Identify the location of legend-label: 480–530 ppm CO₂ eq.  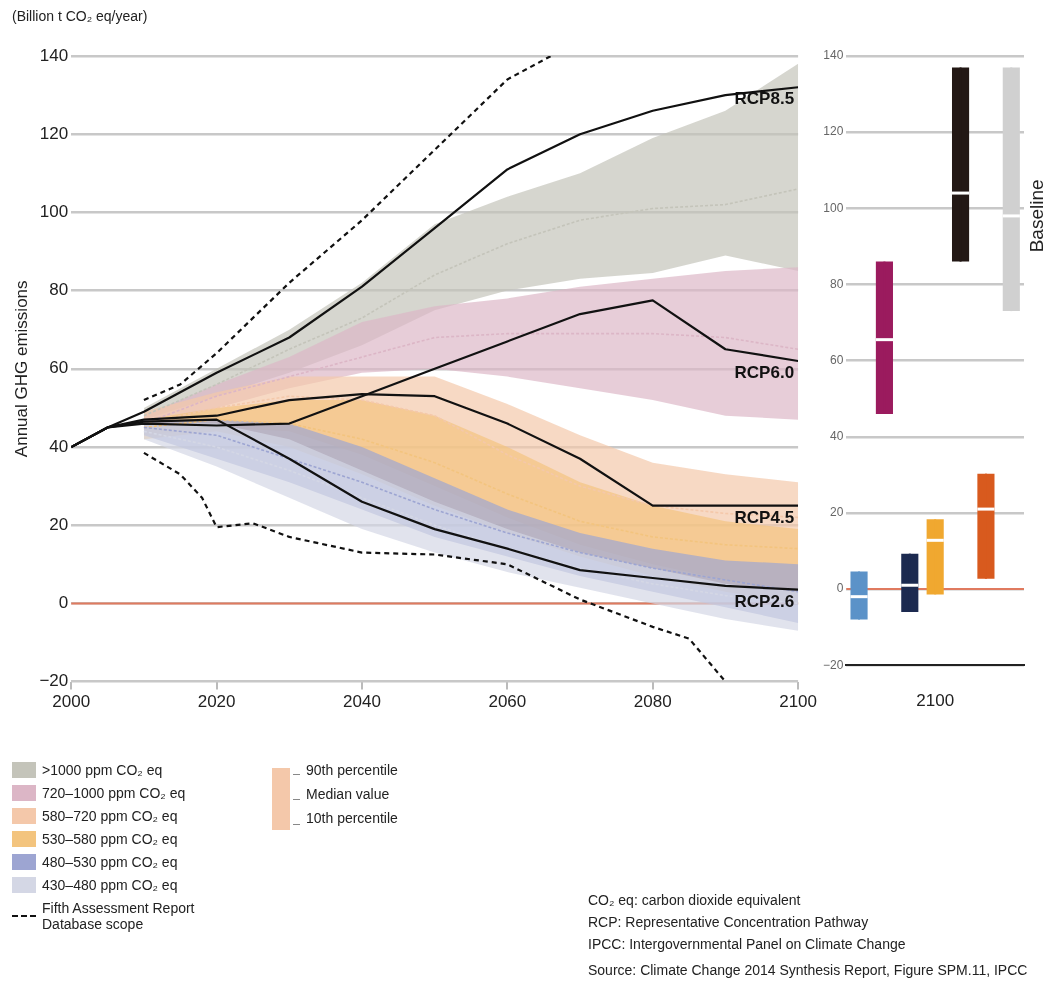
(110, 862).